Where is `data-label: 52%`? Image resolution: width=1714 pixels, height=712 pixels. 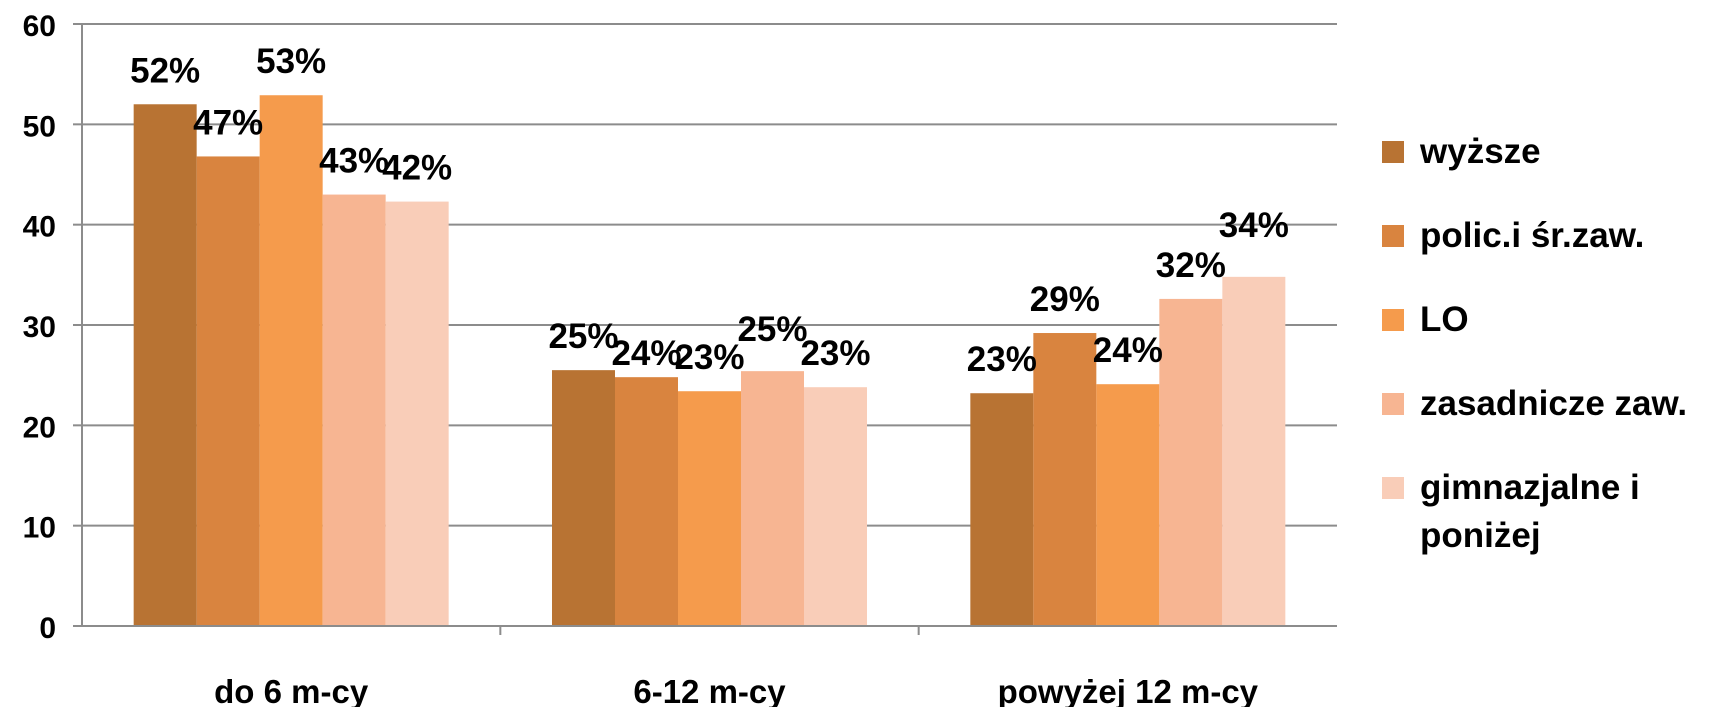
data-label: 52% is located at coordinates (165, 70).